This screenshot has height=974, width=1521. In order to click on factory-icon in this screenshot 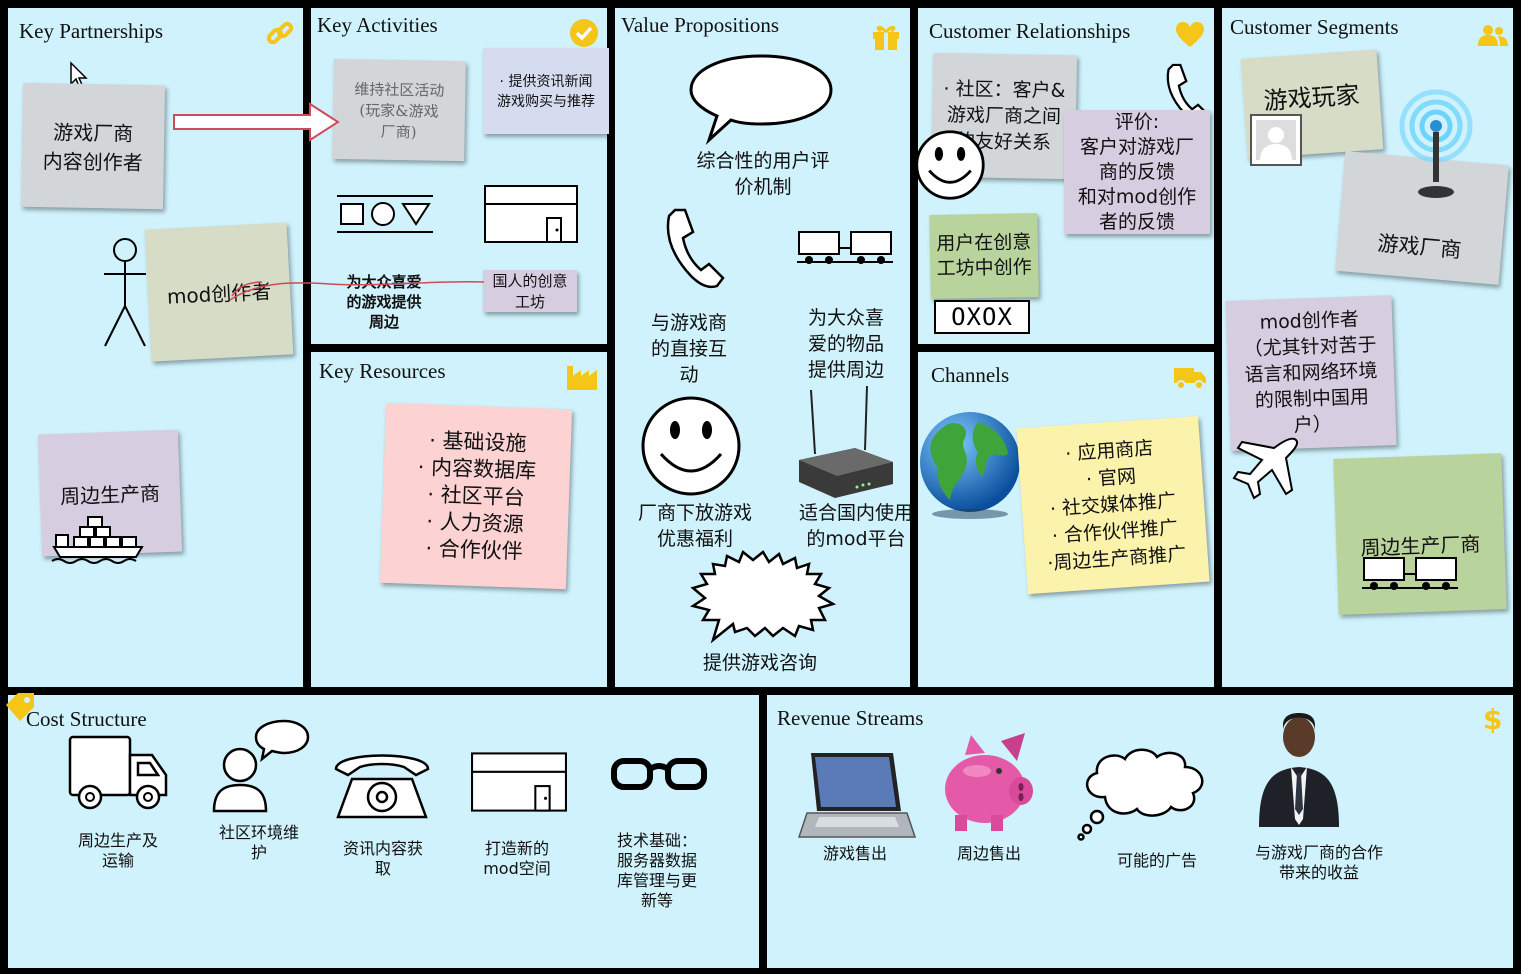, I will do `click(582, 378)`.